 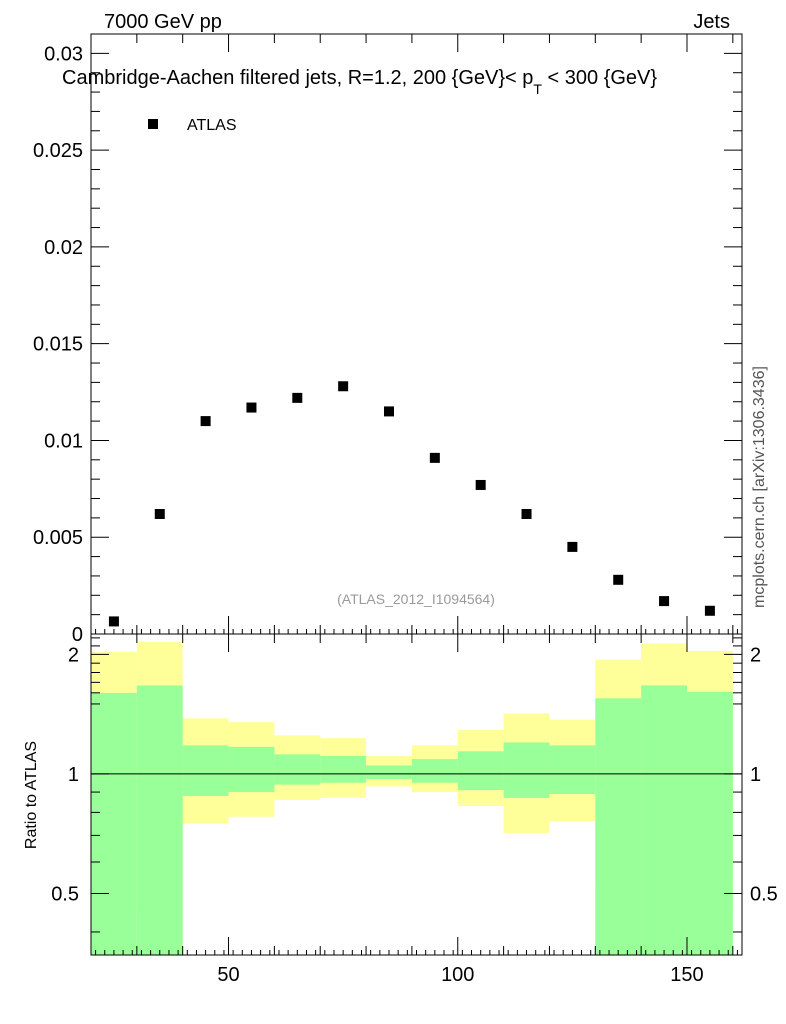 What do you see at coordinates (212, 125) in the screenshot?
I see `legend-label-atlas: ATLAS` at bounding box center [212, 125].